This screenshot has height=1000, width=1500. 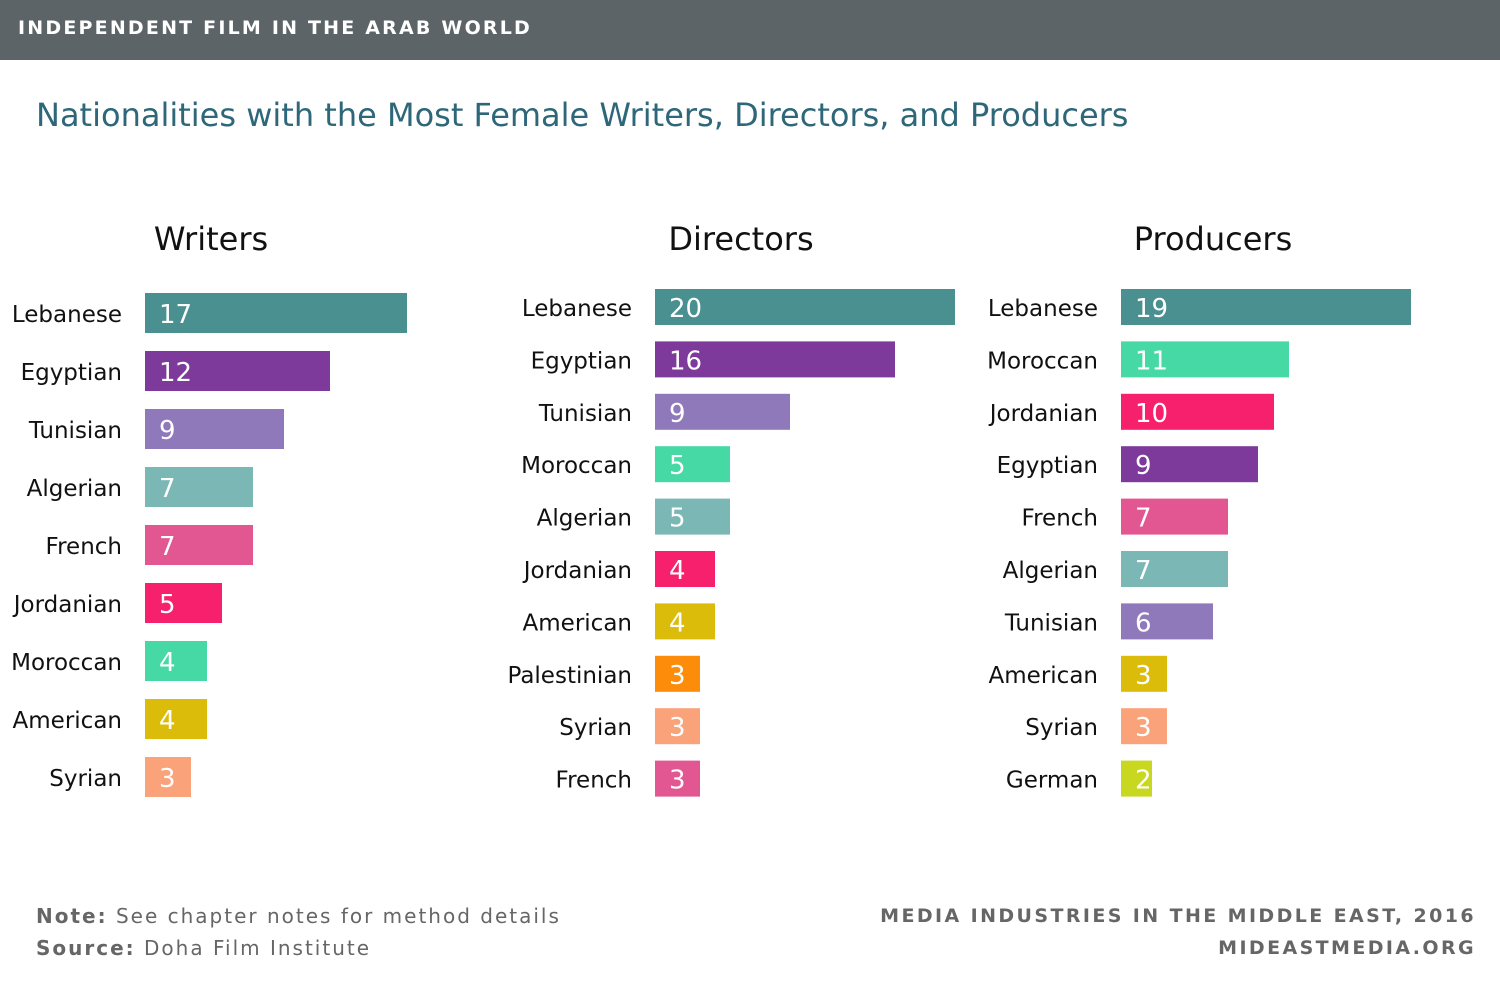 I want to click on producers-category-label-syrian: Syrian, so click(x=1061, y=728).